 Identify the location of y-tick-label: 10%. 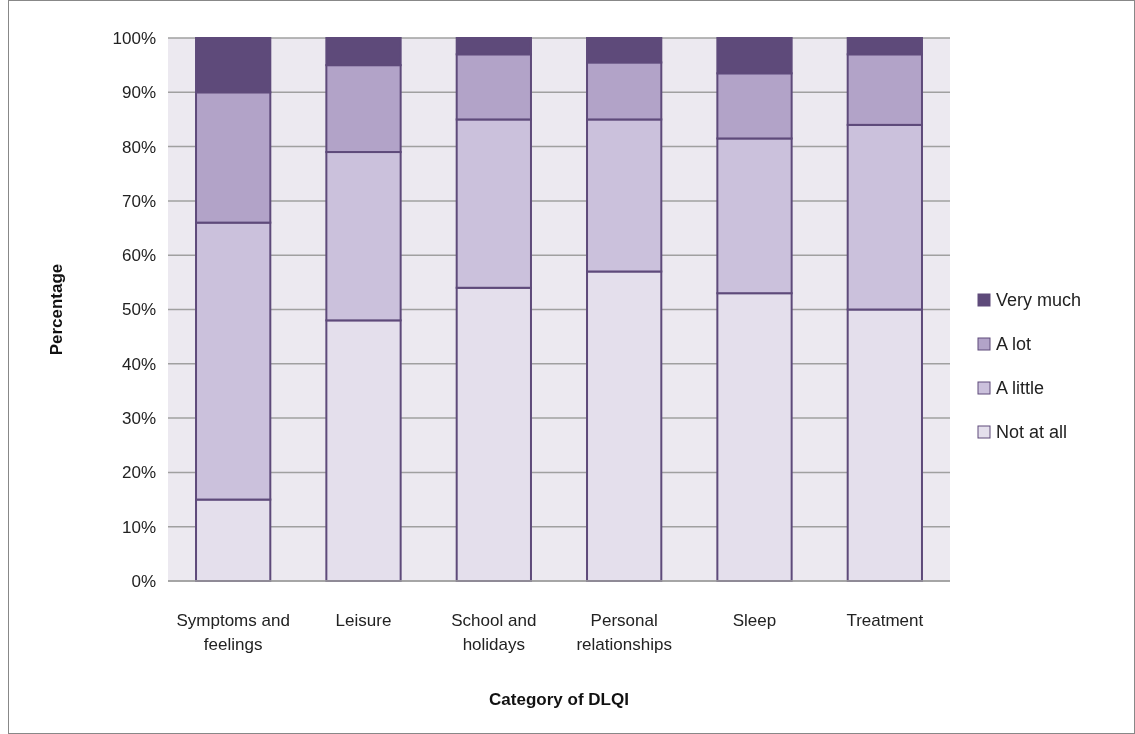
(138, 527).